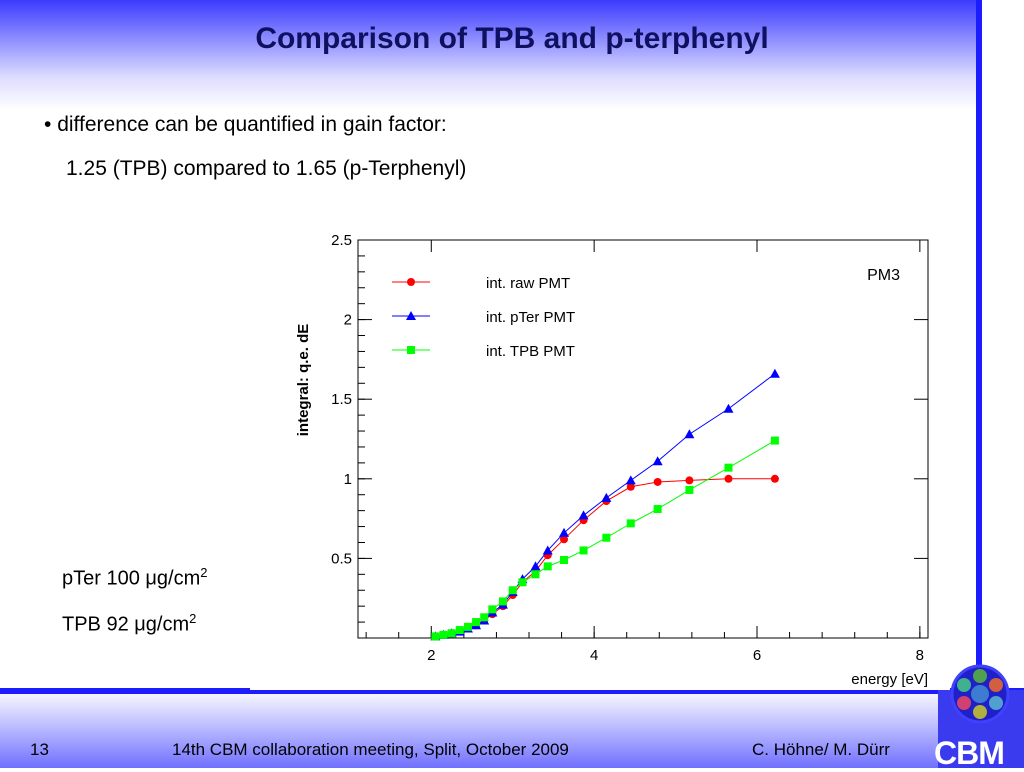  I want to click on y-axis-label: integral: q.e. dE, so click(303, 380).